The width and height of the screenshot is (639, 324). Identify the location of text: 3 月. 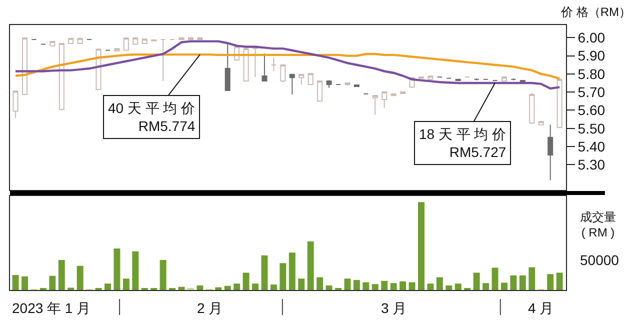
(394, 308).